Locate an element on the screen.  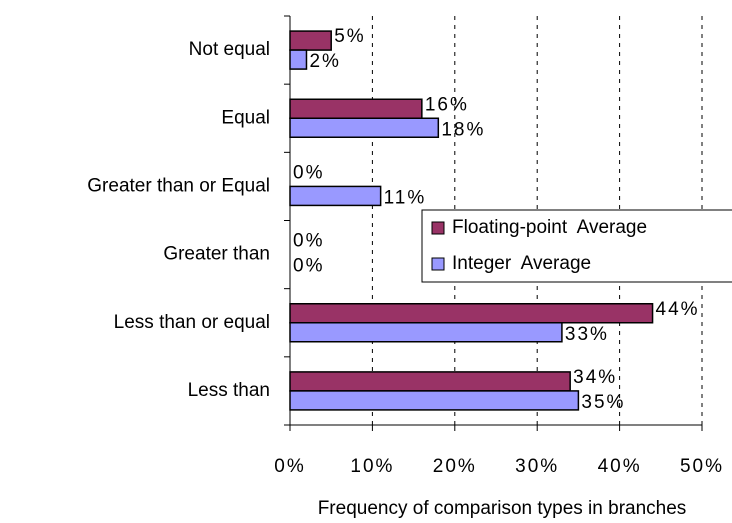
data-label: 44% is located at coordinates (678, 309).